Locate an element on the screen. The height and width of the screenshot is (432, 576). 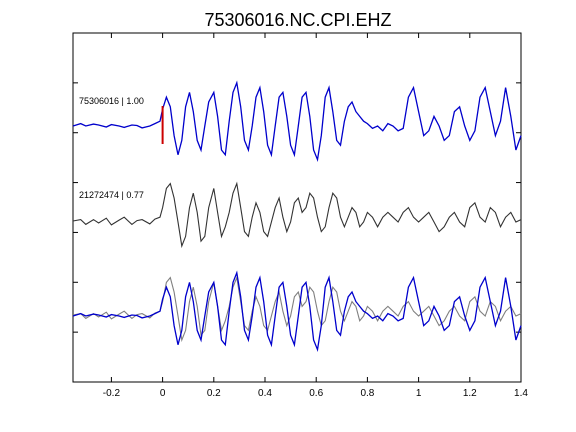
chart-title: 75306016.NC.CPI.EHZ is located at coordinates (297, 20).